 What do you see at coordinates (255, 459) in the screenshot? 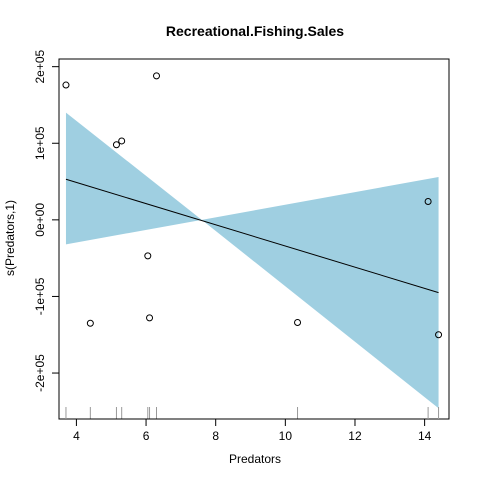
I see `x-axis-label: Predators` at bounding box center [255, 459].